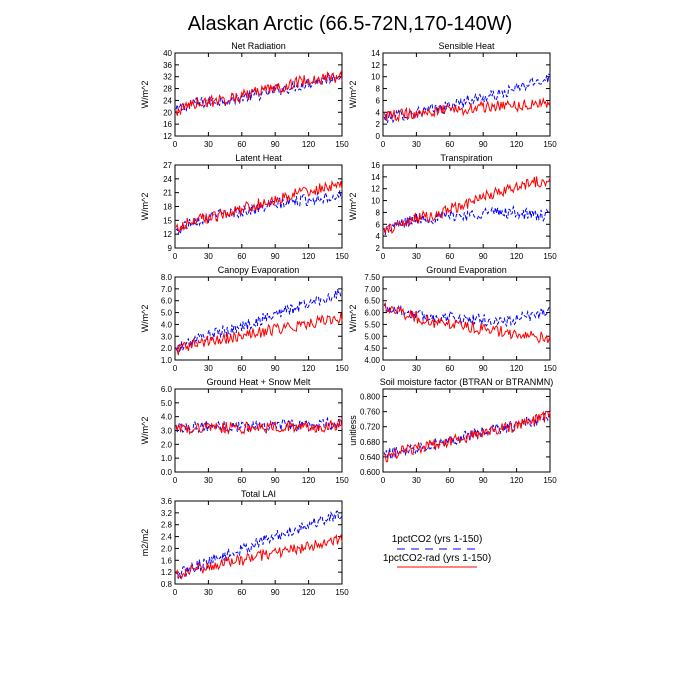 The height and width of the screenshot is (700, 700). Describe the element at coordinates (309, 144) in the screenshot. I see `net-radiation-xtick-label-120: 120` at that location.